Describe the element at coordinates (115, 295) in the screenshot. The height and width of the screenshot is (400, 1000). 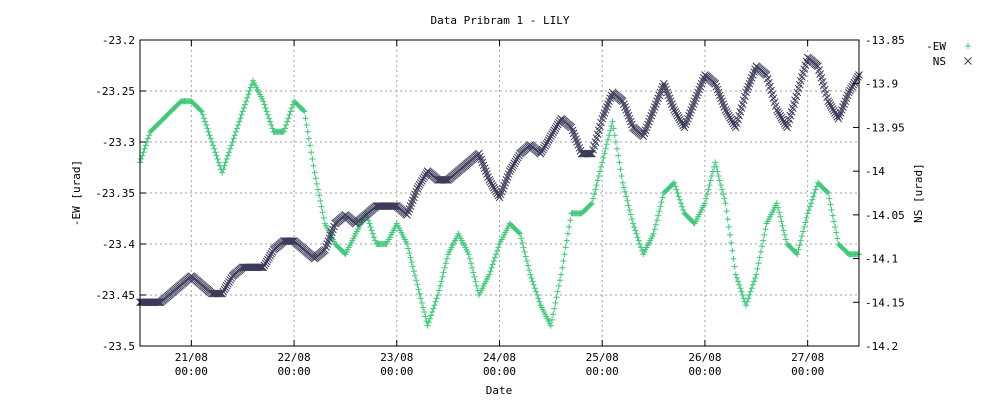
I see `y-tick-label-left: -23.45` at that location.